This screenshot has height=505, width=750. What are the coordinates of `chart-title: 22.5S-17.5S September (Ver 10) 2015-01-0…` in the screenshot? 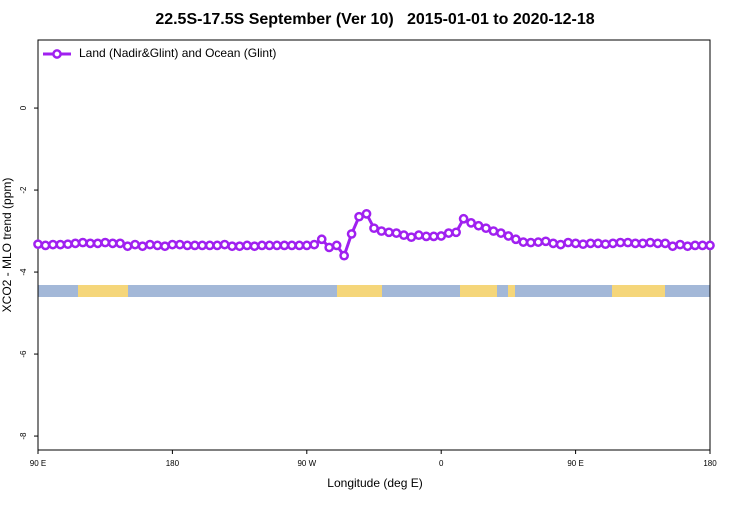 It's located at (374, 19).